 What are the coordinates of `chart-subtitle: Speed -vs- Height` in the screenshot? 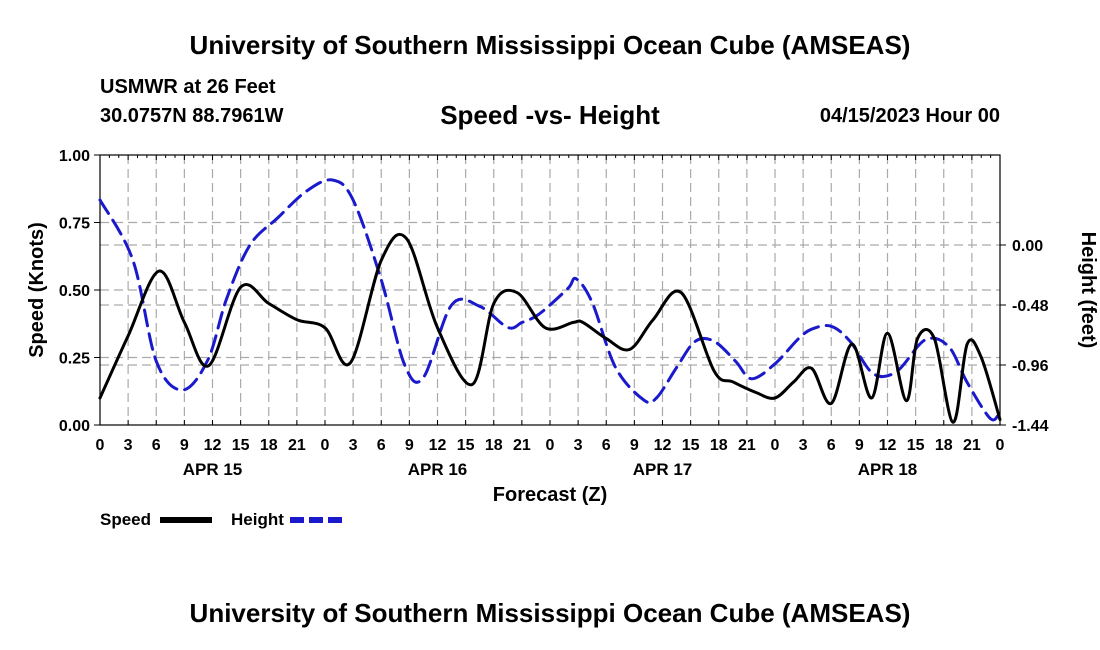 It's located at (550, 115).